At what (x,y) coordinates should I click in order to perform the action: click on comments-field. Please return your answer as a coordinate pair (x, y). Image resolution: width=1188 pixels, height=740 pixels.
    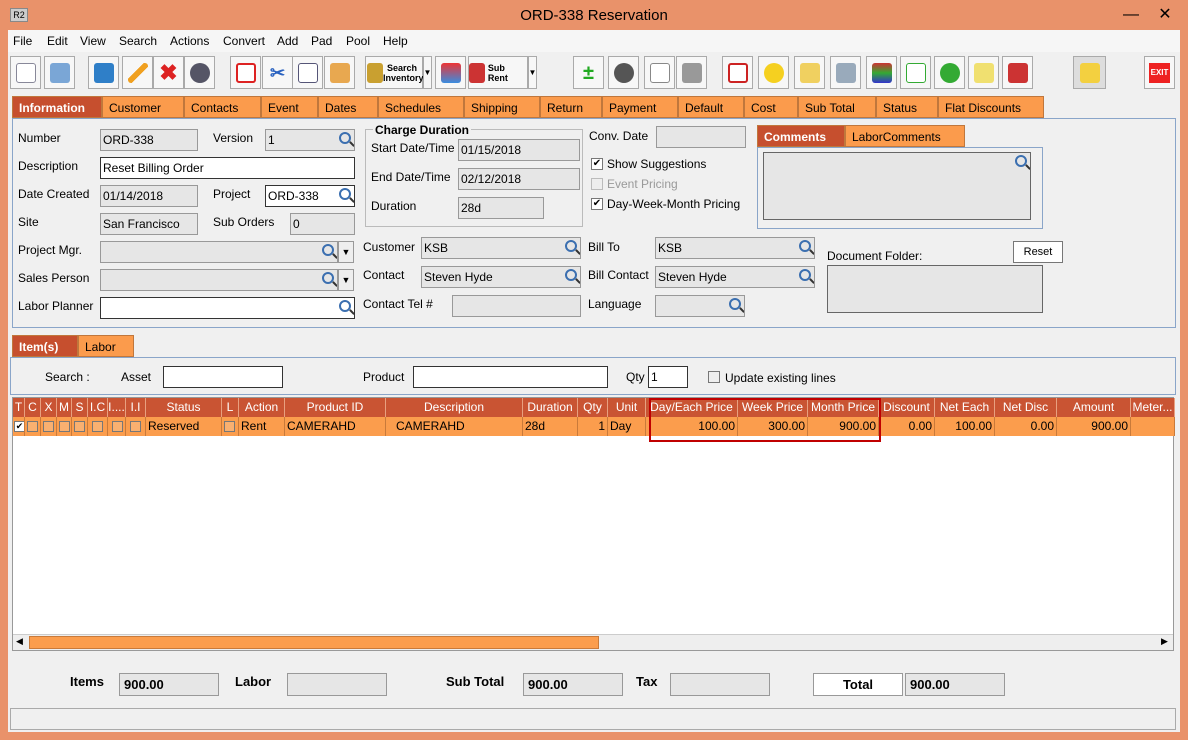
    Looking at the image, I should click on (897, 186).